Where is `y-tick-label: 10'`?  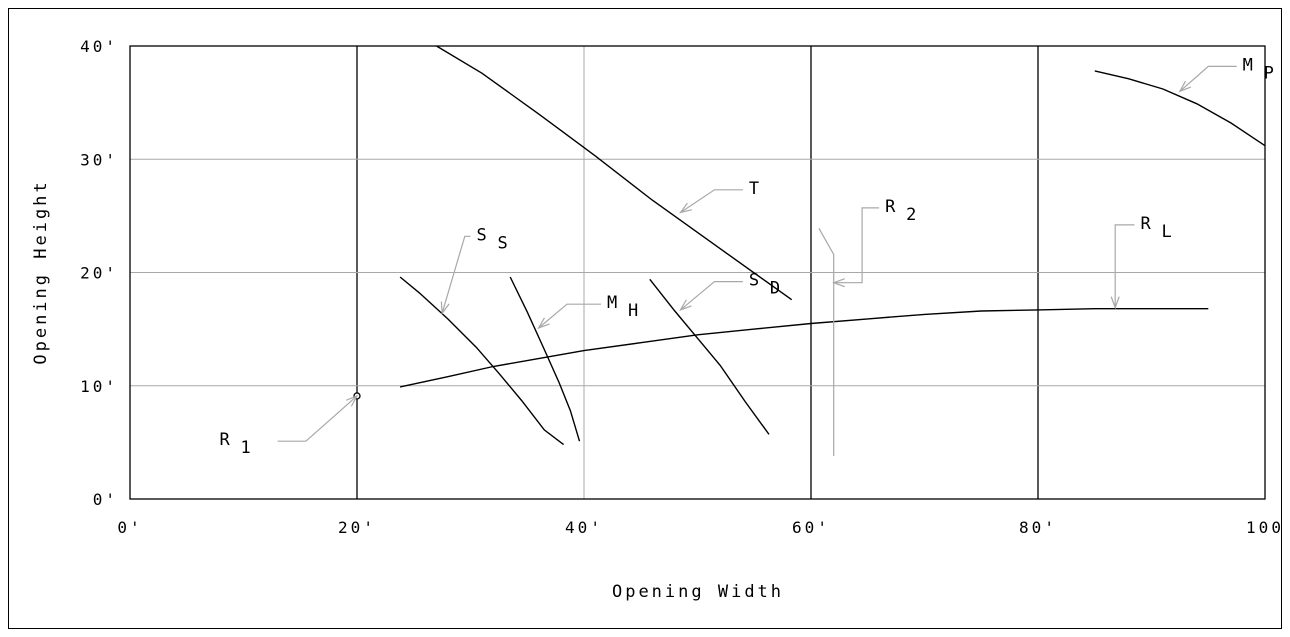 y-tick-label: 10' is located at coordinates (99, 386).